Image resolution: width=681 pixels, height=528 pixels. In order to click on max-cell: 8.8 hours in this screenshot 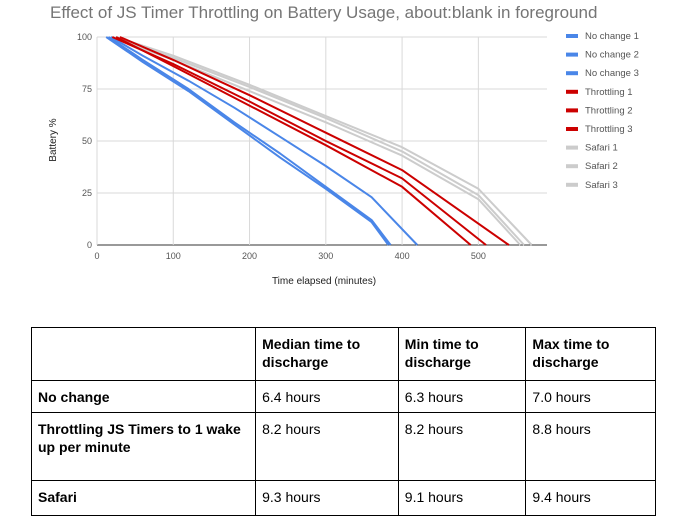, I will do `click(590, 446)`.